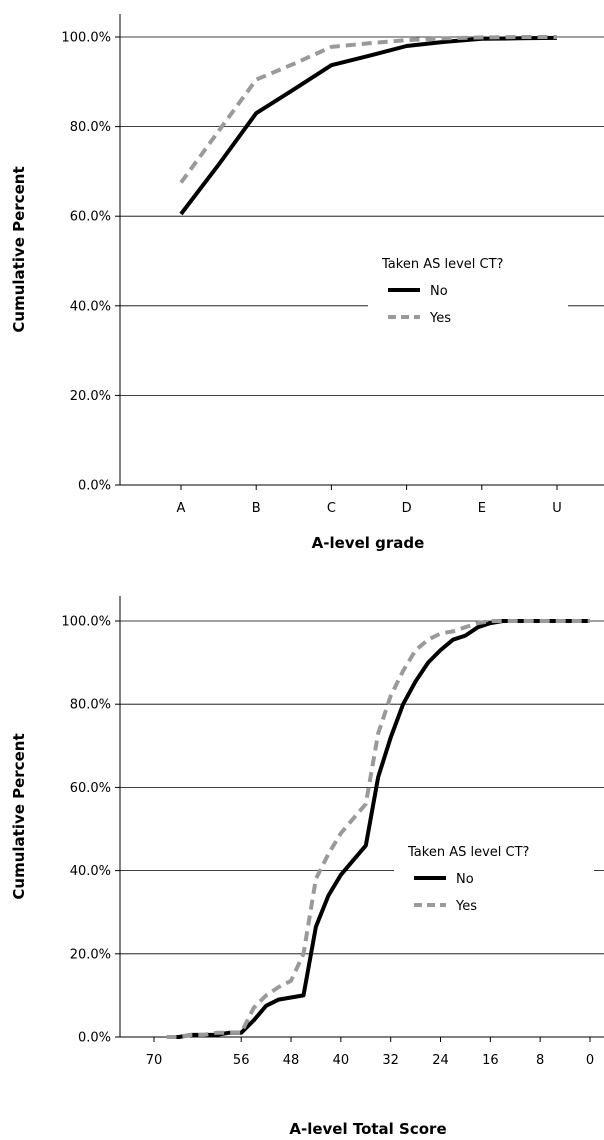 This screenshot has width=604, height=1140. I want to click on x-tick-label: 40, so click(341, 1060).